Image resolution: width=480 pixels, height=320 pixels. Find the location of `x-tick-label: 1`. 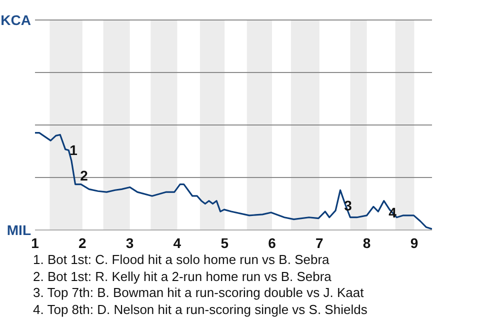

x-tick-label: 1 is located at coordinates (35, 242).